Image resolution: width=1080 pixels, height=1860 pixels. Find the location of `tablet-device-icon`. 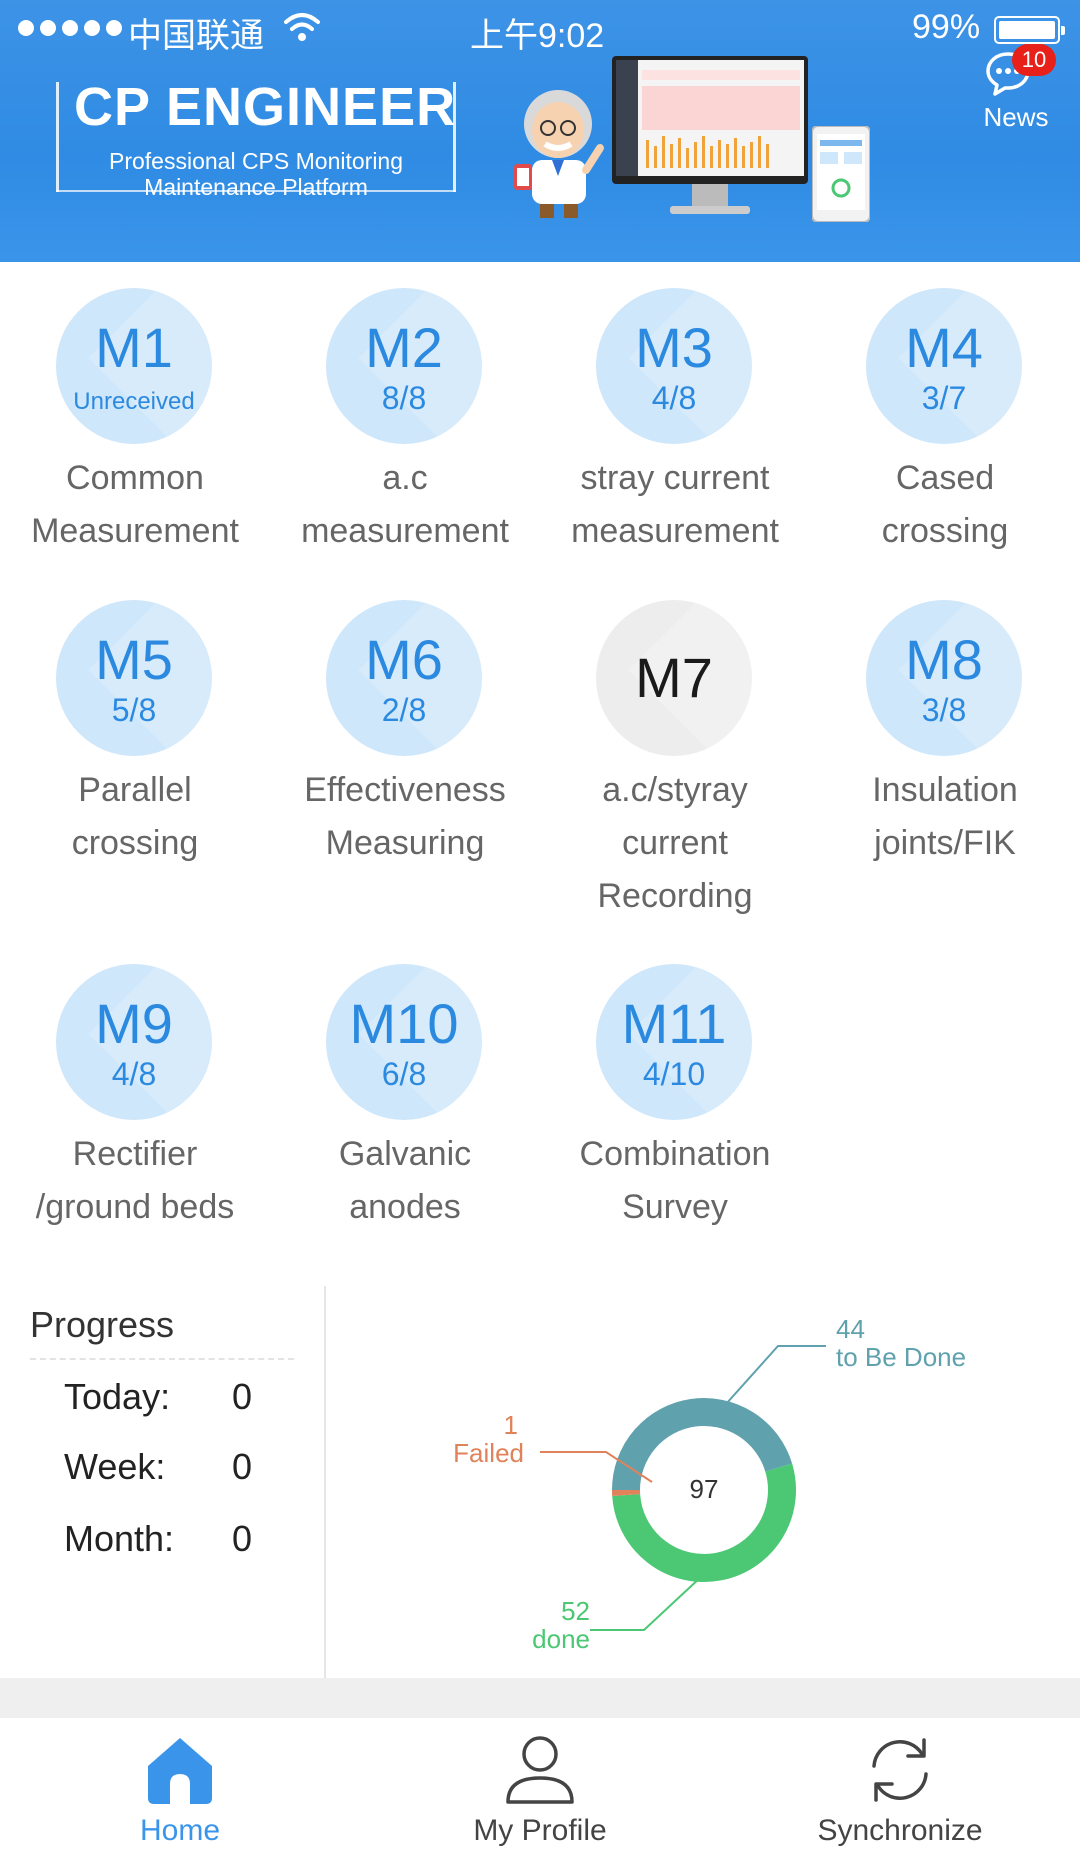

tablet-device-icon is located at coordinates (841, 174).